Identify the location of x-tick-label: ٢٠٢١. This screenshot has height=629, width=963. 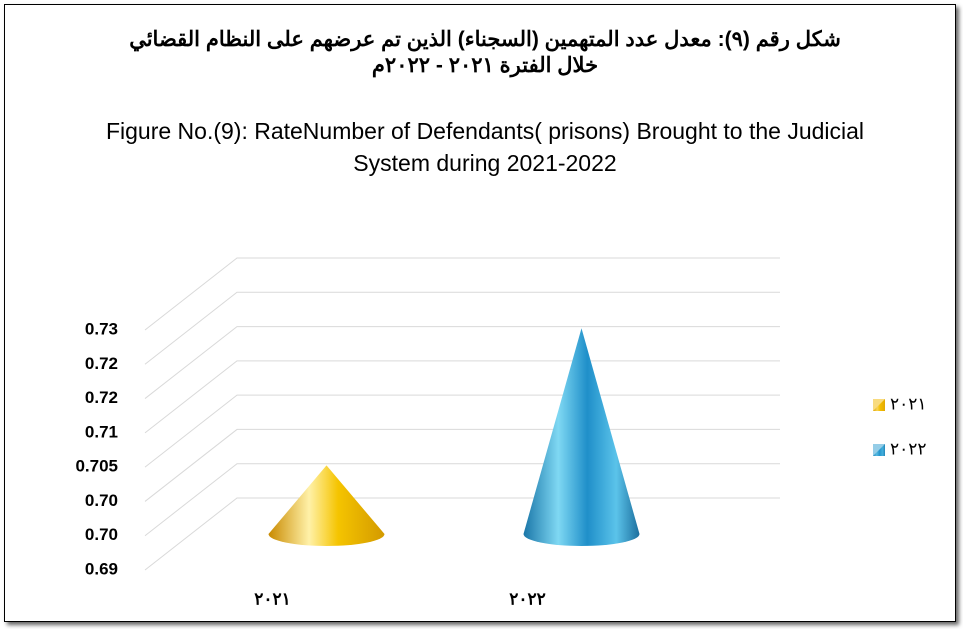
(272, 598).